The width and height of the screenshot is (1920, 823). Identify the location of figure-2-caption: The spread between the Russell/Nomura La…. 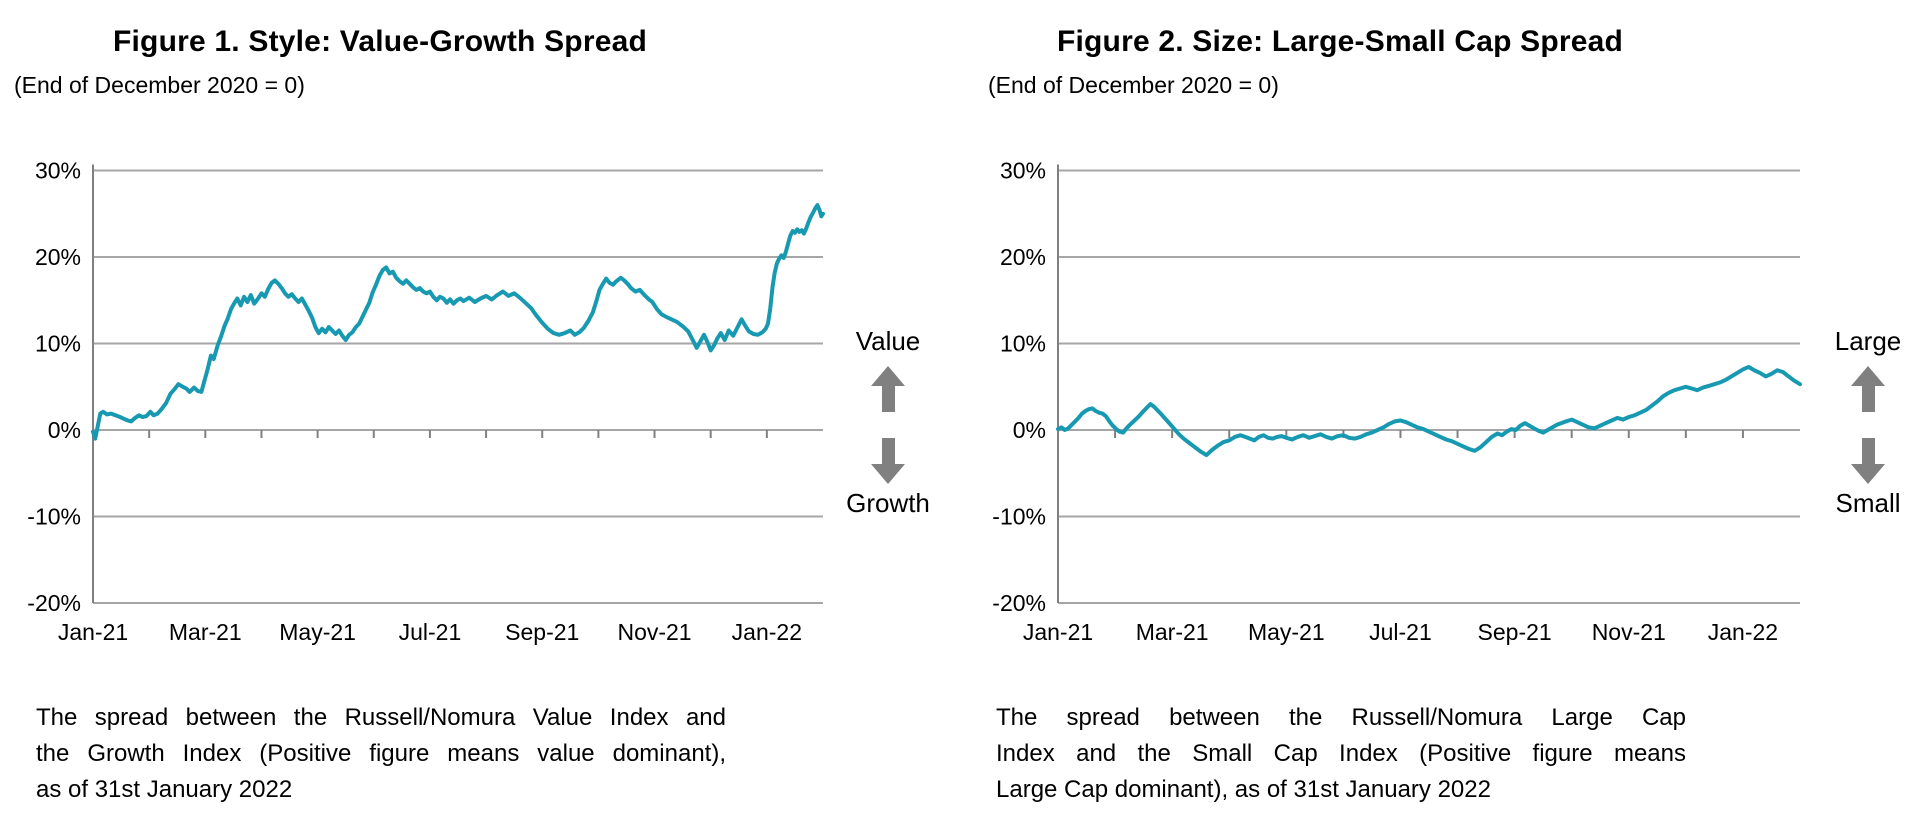
(1341, 754).